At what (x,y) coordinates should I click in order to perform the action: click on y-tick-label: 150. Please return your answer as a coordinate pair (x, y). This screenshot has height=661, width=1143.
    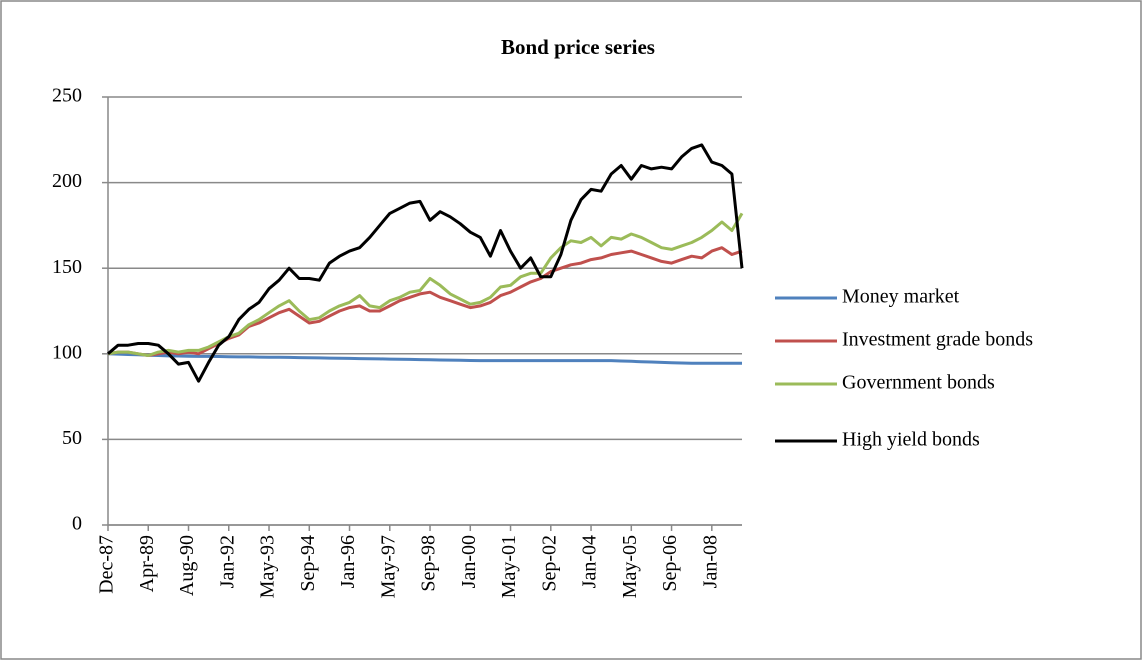
    Looking at the image, I should click on (67, 267).